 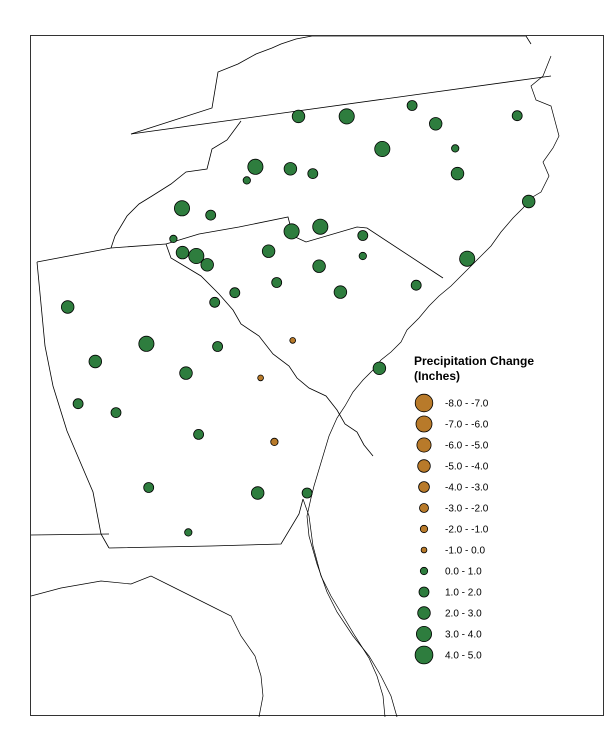 I want to click on nc-tn-border, so click(x=176, y=184).